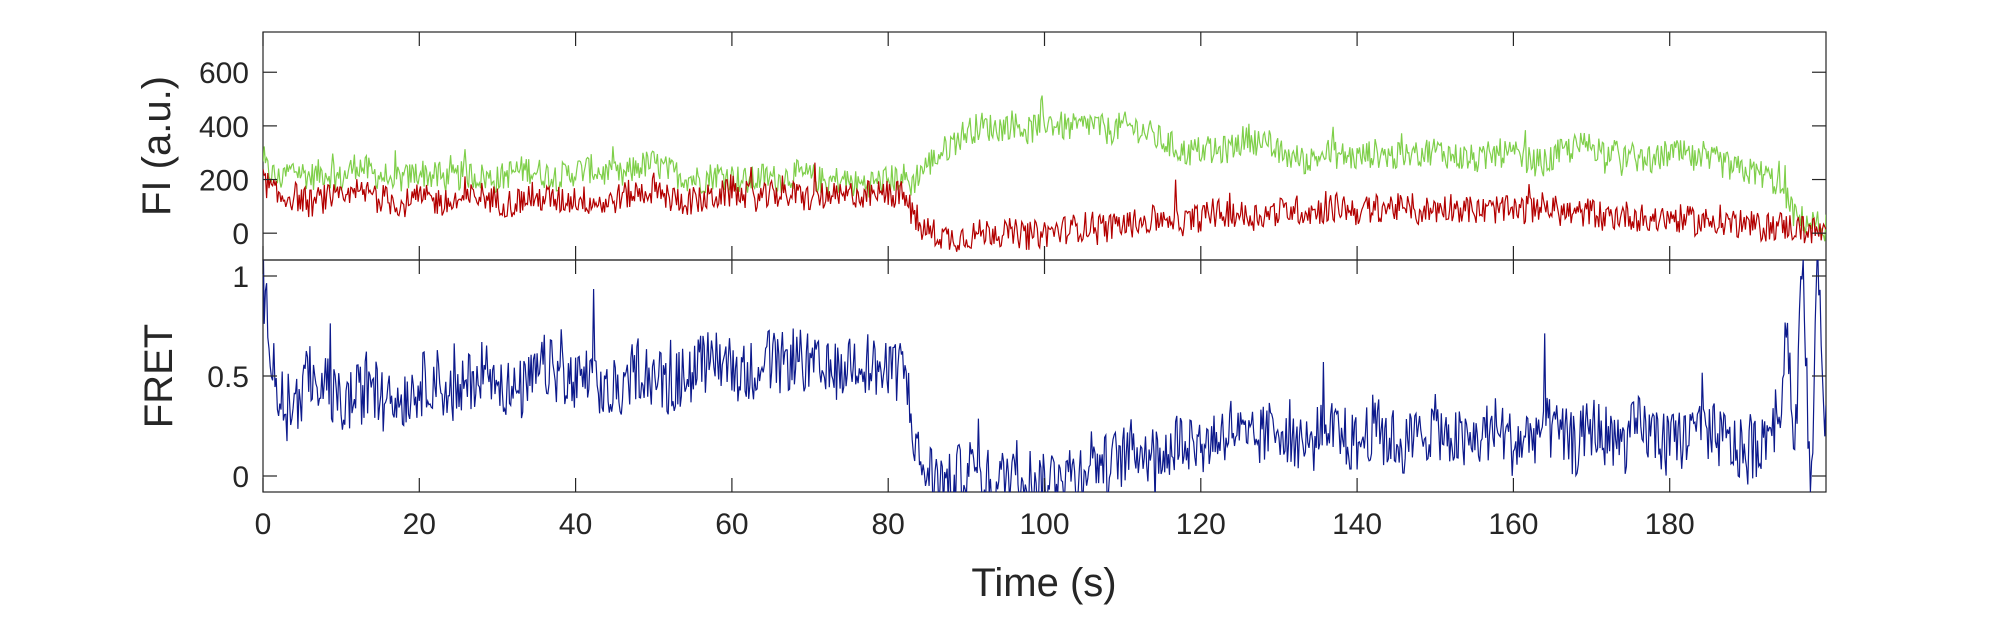  What do you see at coordinates (1513, 524) in the screenshot?
I see `x-tick-label: 160` at bounding box center [1513, 524].